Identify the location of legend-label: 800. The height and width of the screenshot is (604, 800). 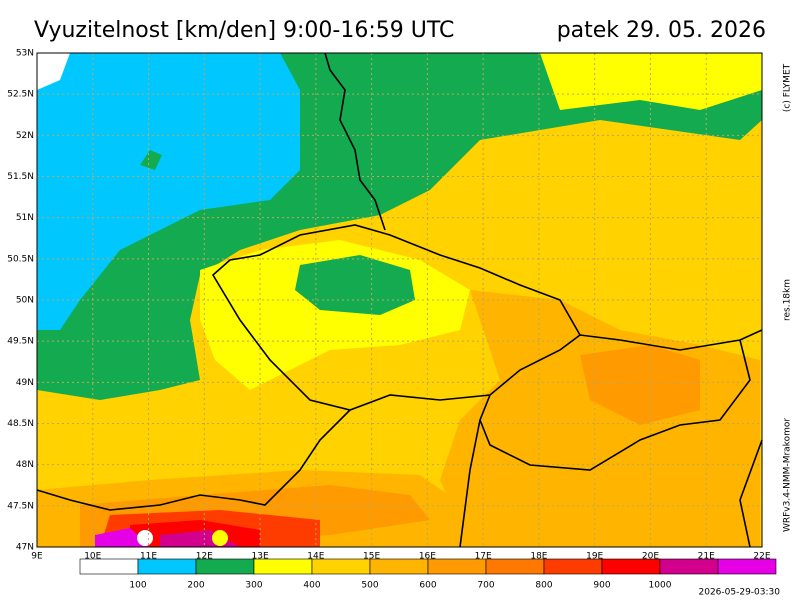
(543, 586).